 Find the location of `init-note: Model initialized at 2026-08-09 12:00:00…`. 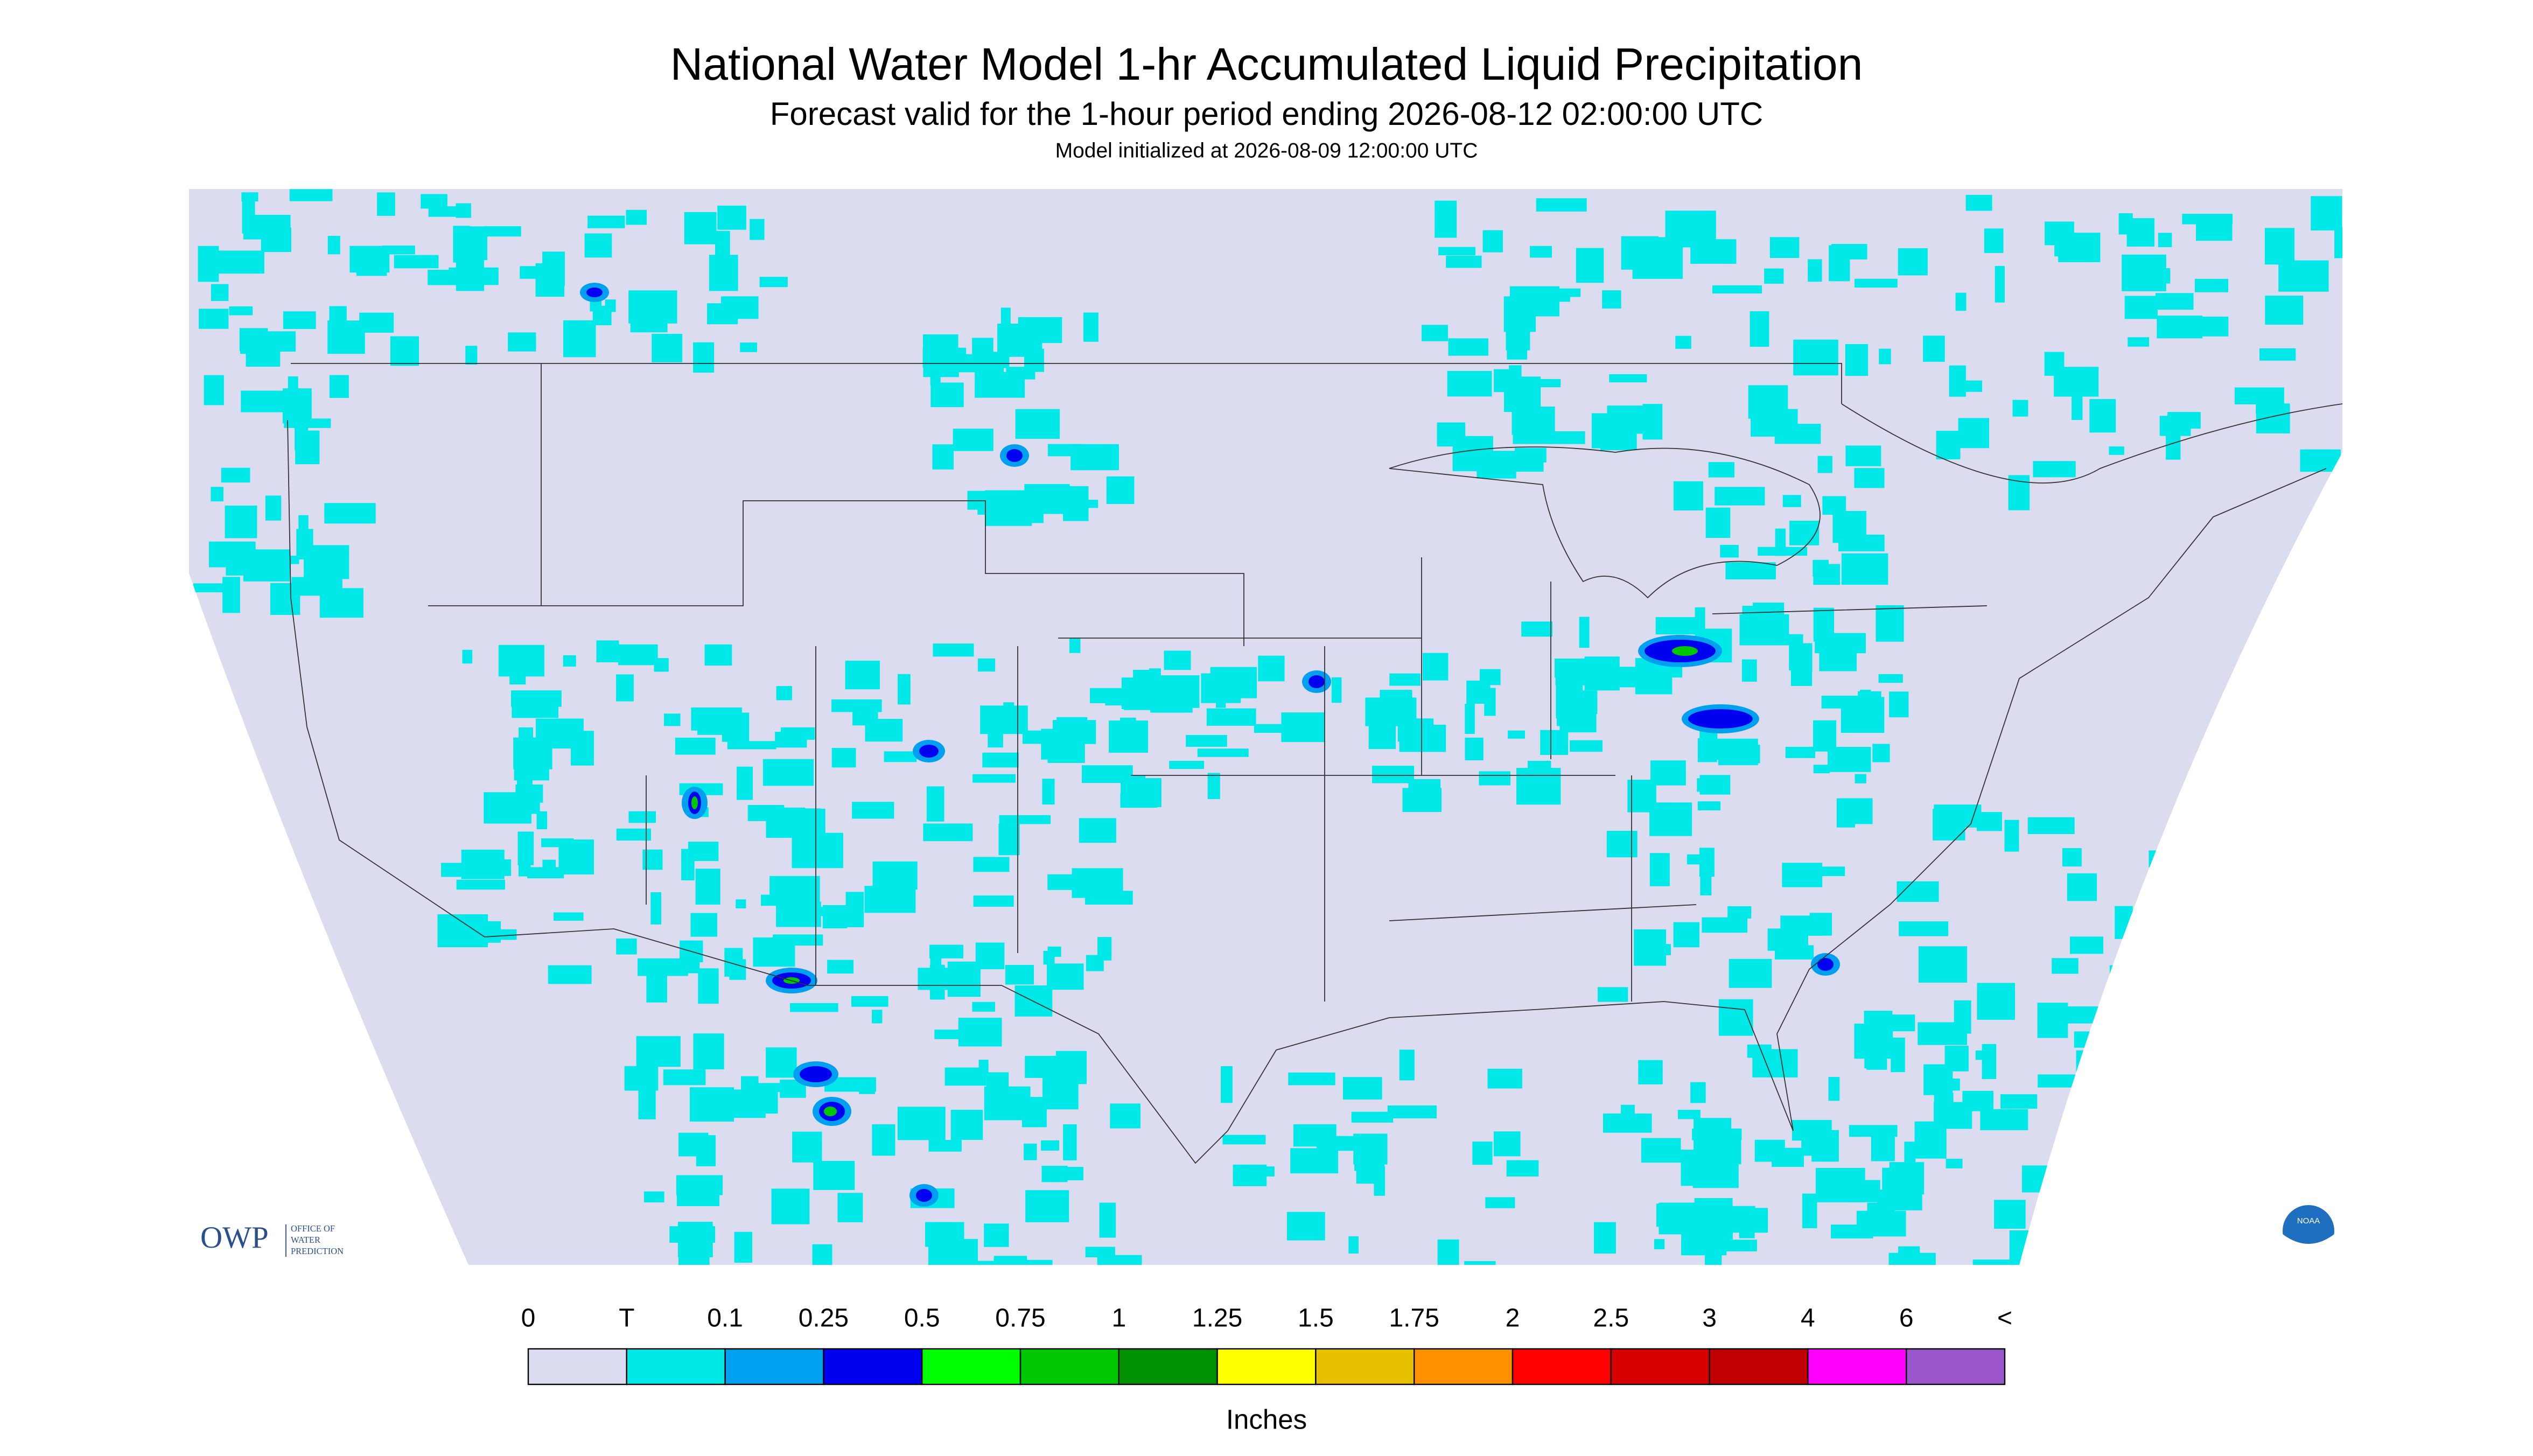

init-note: Model initialized at 2026-08-09 12:00:00… is located at coordinates (1266, 150).